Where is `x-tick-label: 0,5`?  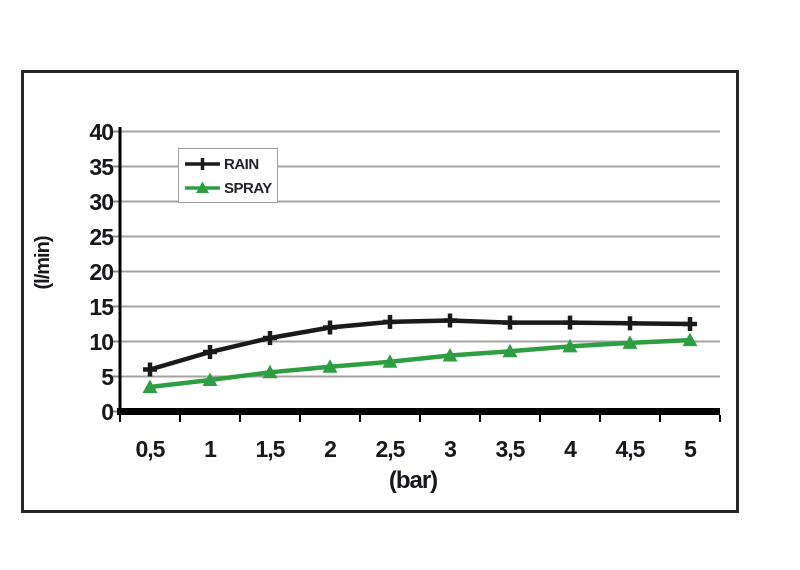 x-tick-label: 0,5 is located at coordinates (150, 449).